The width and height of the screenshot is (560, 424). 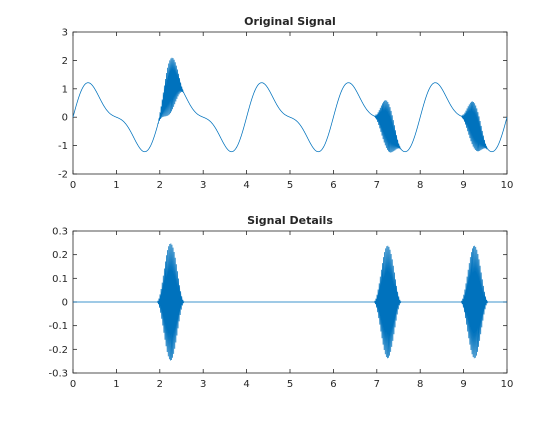 What do you see at coordinates (60, 255) in the screenshot?
I see `y-tick-label: 0.2` at bounding box center [60, 255].